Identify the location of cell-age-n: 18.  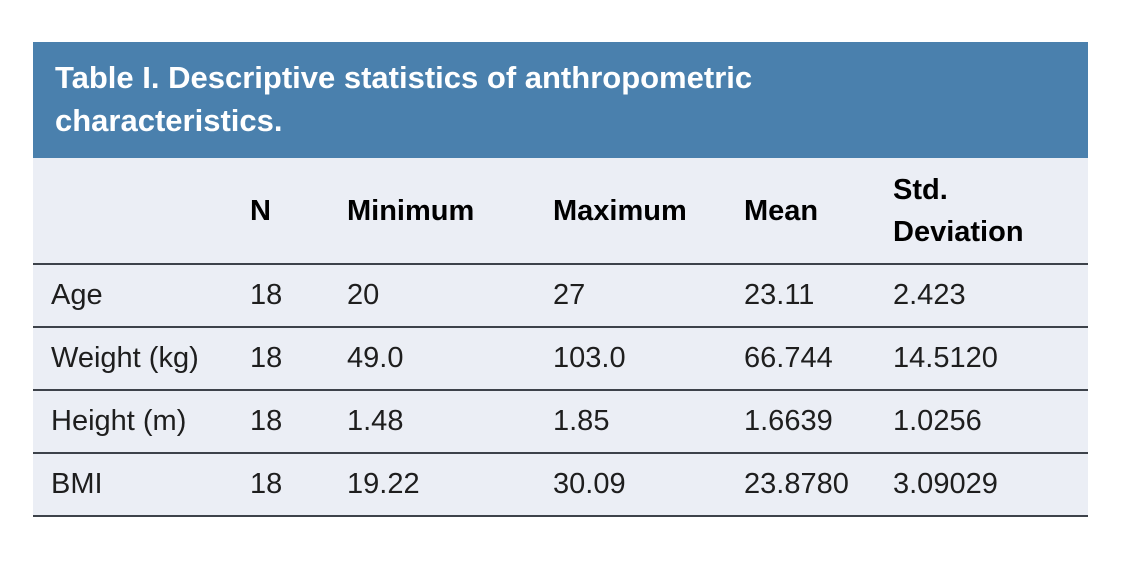
(298, 296).